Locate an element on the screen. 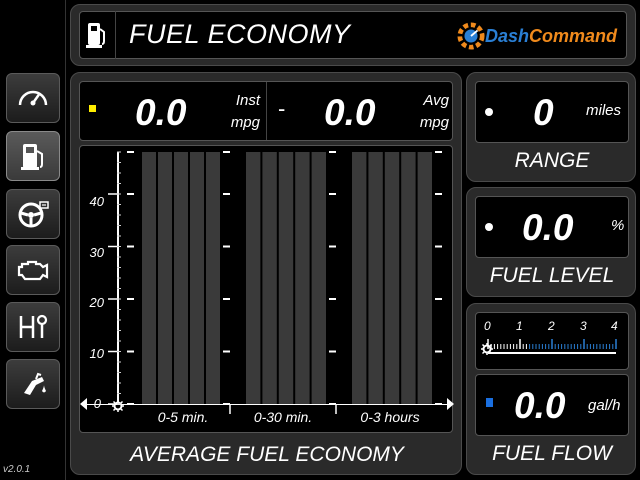 The width and height of the screenshot is (640, 480). fuel-level-indicator is located at coordinates (489, 227).